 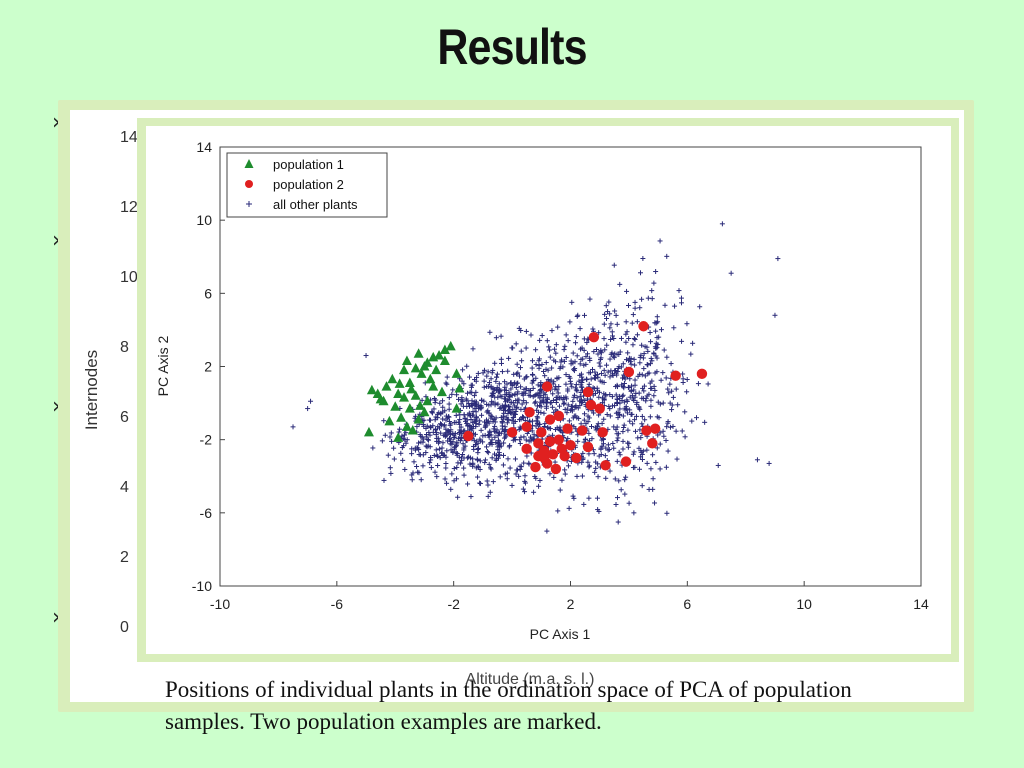 I want to click on population-1-points, so click(x=414, y=391).